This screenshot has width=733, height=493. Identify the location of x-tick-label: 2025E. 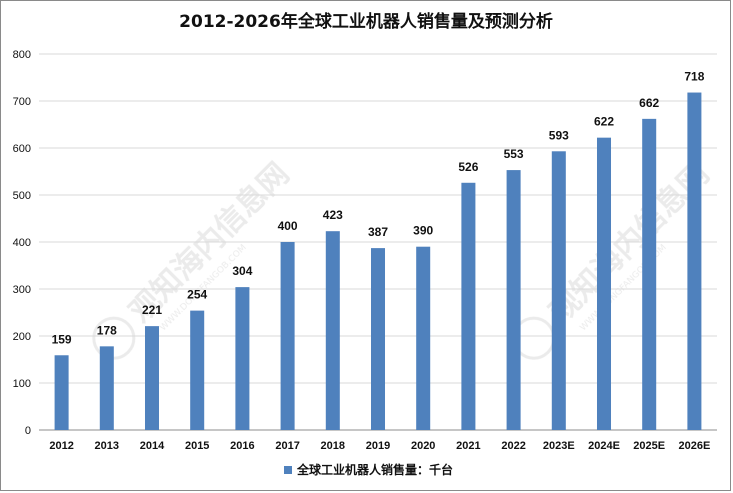
(649, 446).